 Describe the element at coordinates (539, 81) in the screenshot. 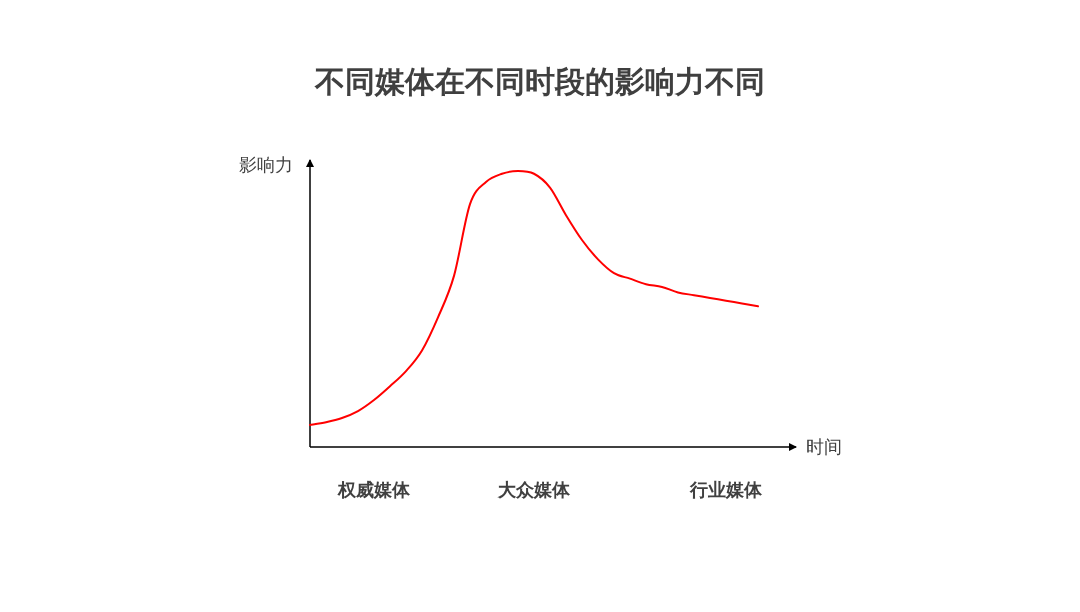

I see `chart-title: 不同媒体在不同时段的影响力不同` at that location.